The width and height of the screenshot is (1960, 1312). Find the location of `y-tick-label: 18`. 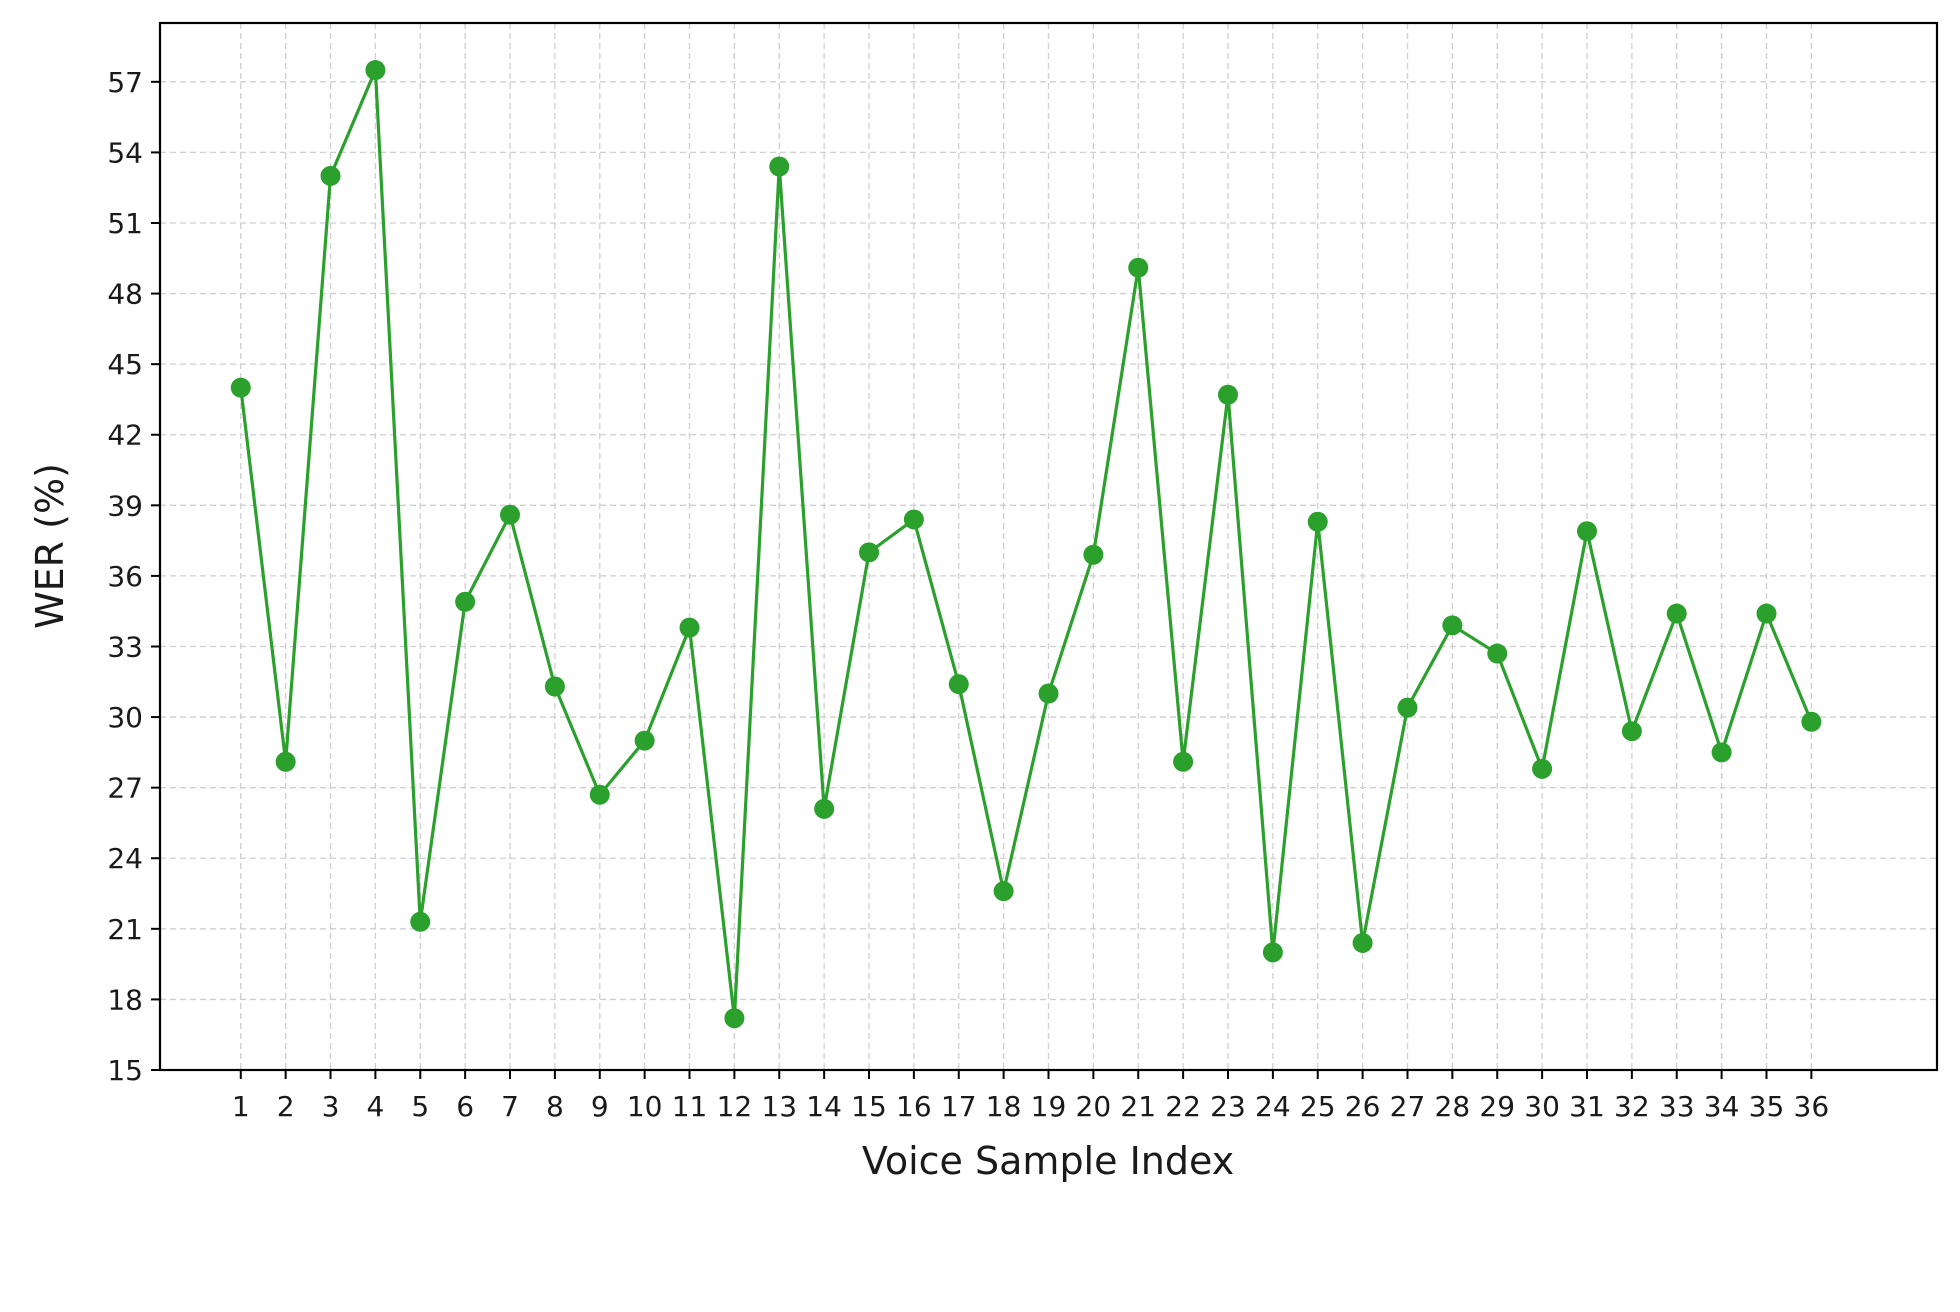

y-tick-label: 18 is located at coordinates (125, 999).